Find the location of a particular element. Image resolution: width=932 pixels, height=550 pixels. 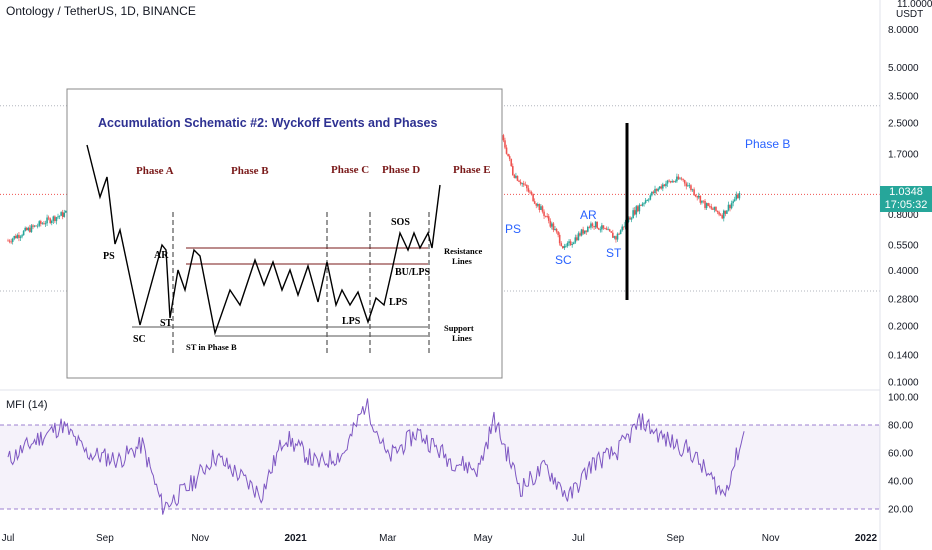

countdown-timer: 17:05:32 is located at coordinates (906, 205).